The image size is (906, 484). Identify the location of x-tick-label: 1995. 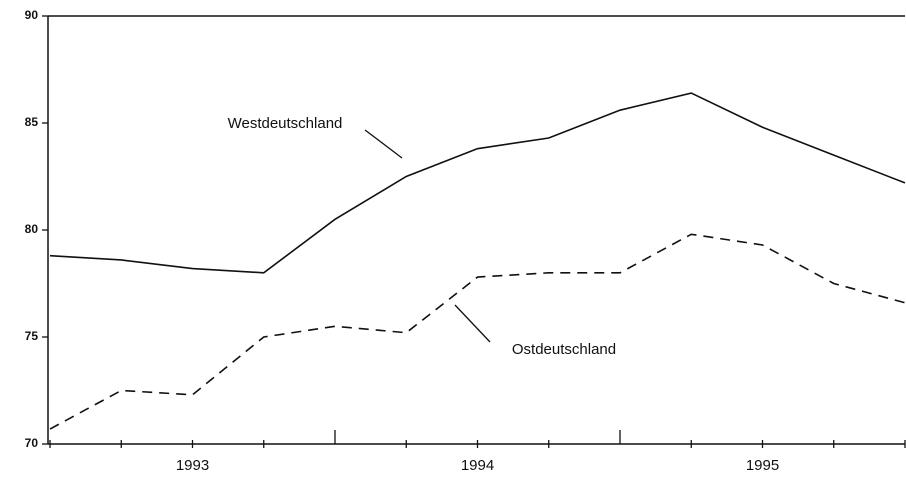
(762, 465).